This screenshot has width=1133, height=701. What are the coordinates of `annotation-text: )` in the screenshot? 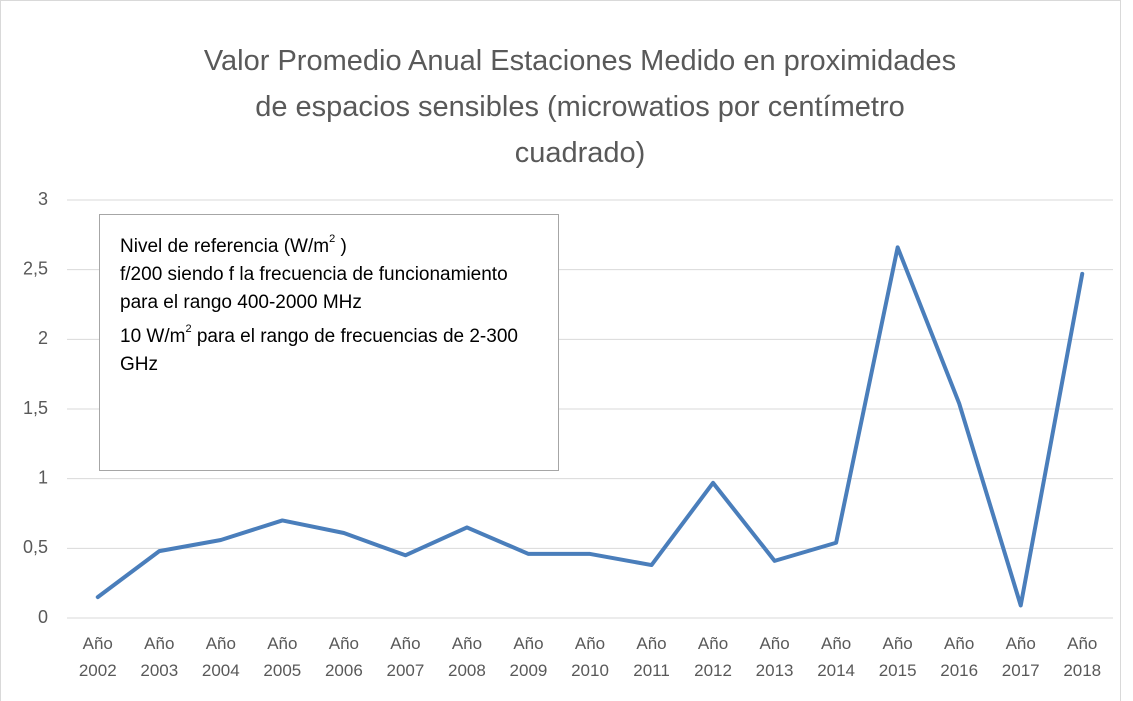 It's located at (341, 246).